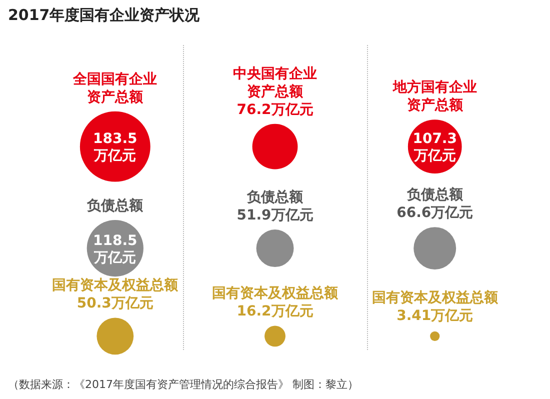 The height and width of the screenshot is (399, 550). I want to click on series-label: 资产总额, so click(435, 105).